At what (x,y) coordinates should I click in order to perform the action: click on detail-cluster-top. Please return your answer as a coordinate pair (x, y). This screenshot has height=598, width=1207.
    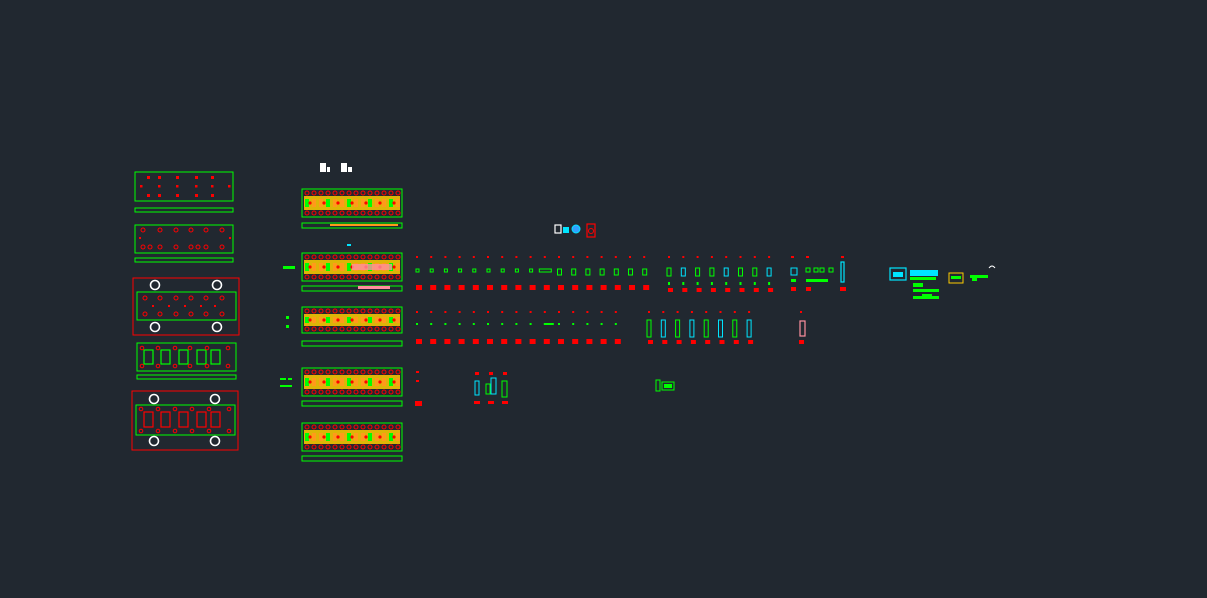
    Looking at the image, I should click on (575, 230).